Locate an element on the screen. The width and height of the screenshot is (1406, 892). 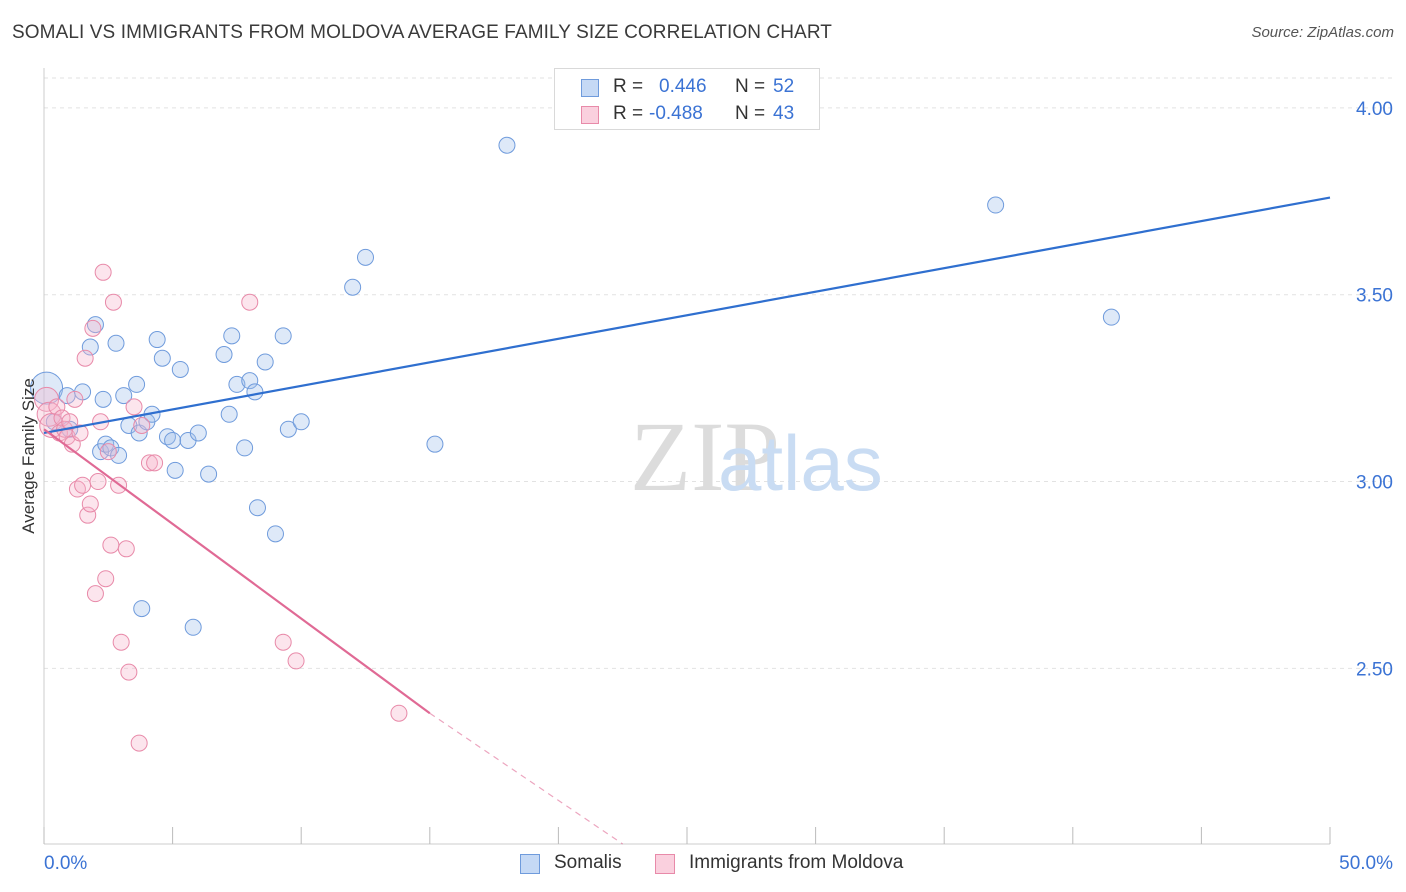
watermark-atlas: atlas is located at coordinates (800, 463).